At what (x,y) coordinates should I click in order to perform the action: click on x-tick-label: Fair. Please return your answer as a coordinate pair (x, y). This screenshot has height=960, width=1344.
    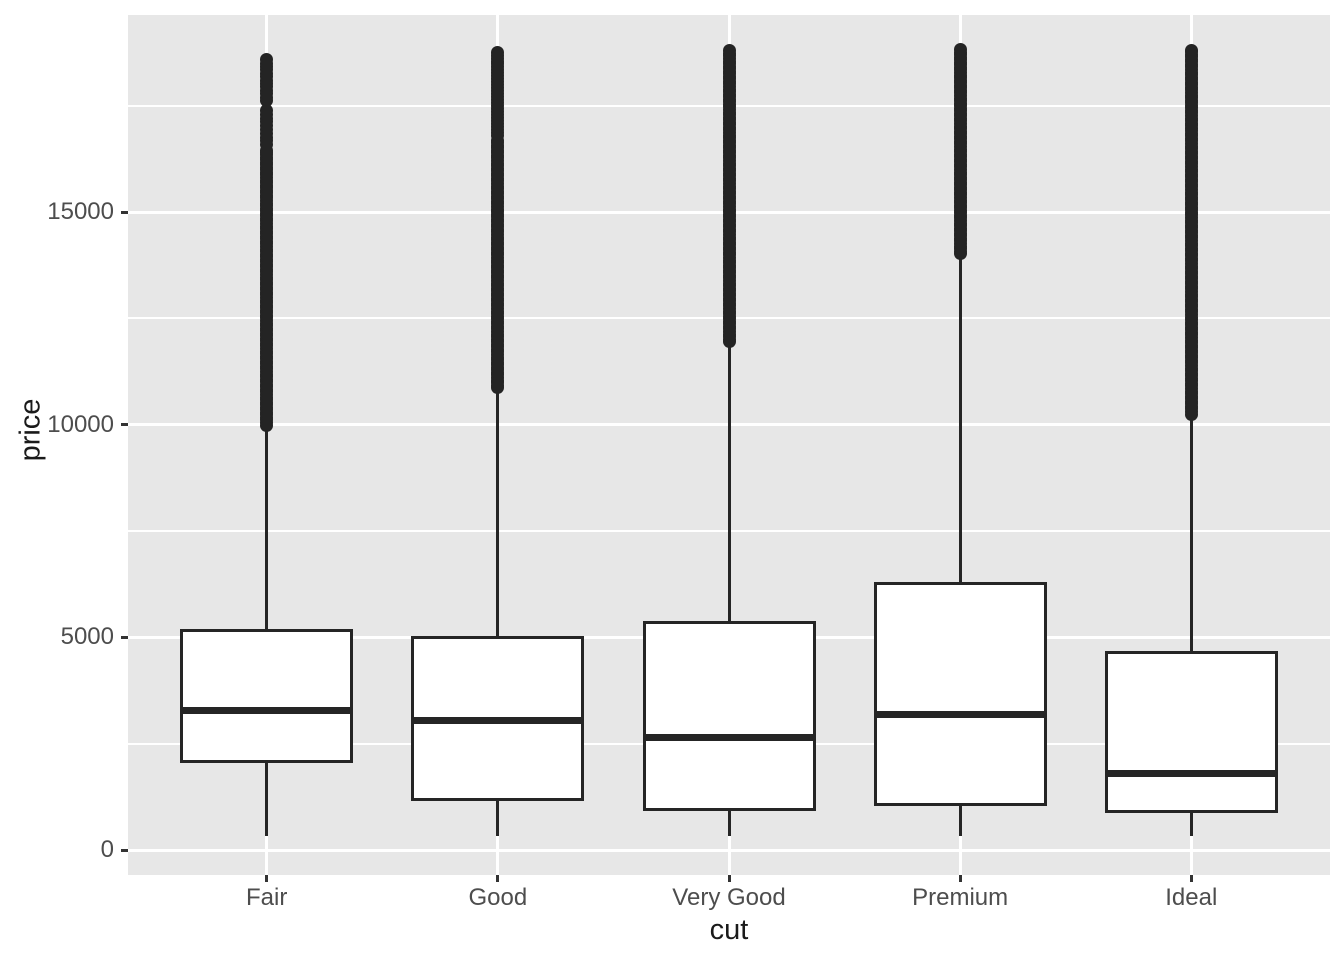
    Looking at the image, I should click on (267, 897).